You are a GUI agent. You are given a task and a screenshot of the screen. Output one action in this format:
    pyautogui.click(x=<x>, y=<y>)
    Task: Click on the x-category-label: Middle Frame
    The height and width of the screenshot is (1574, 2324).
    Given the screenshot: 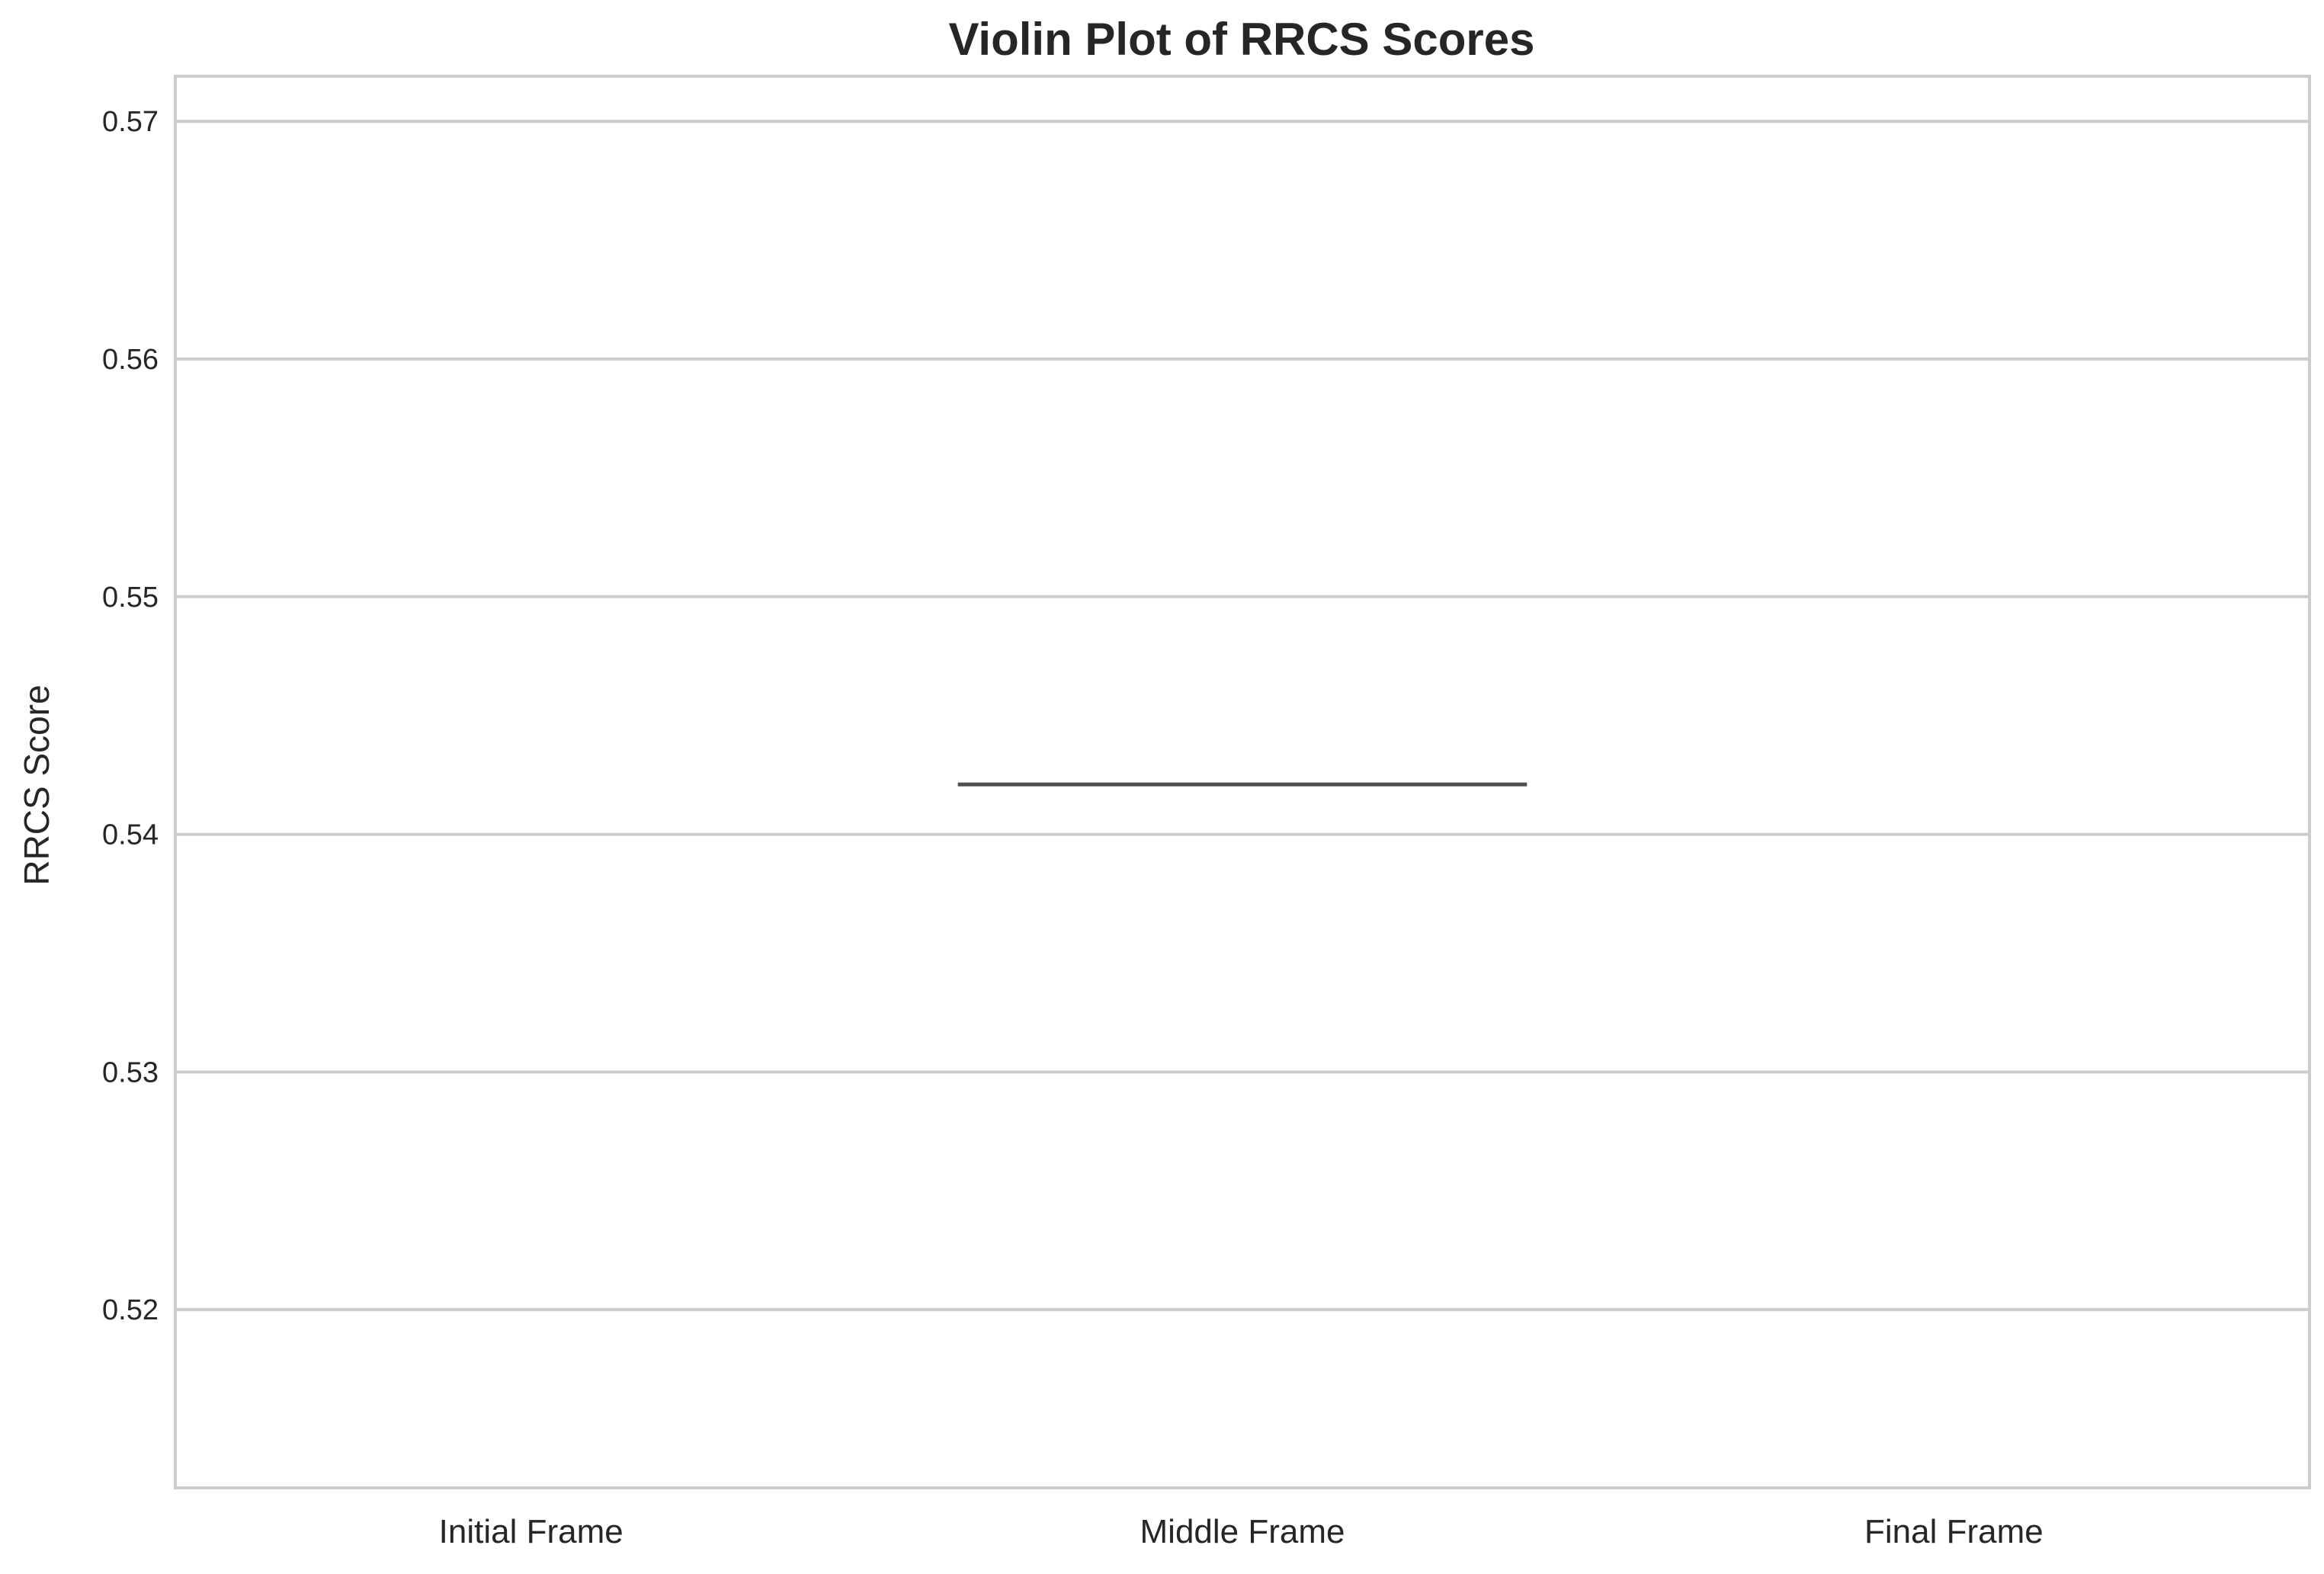 What is the action you would take?
    pyautogui.click(x=1242, y=1531)
    